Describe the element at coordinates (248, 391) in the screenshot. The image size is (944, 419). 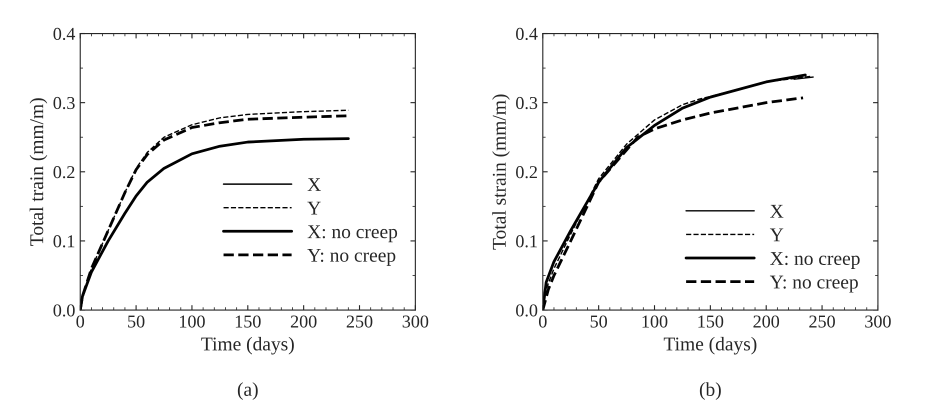
I see `text: (a)` at that location.